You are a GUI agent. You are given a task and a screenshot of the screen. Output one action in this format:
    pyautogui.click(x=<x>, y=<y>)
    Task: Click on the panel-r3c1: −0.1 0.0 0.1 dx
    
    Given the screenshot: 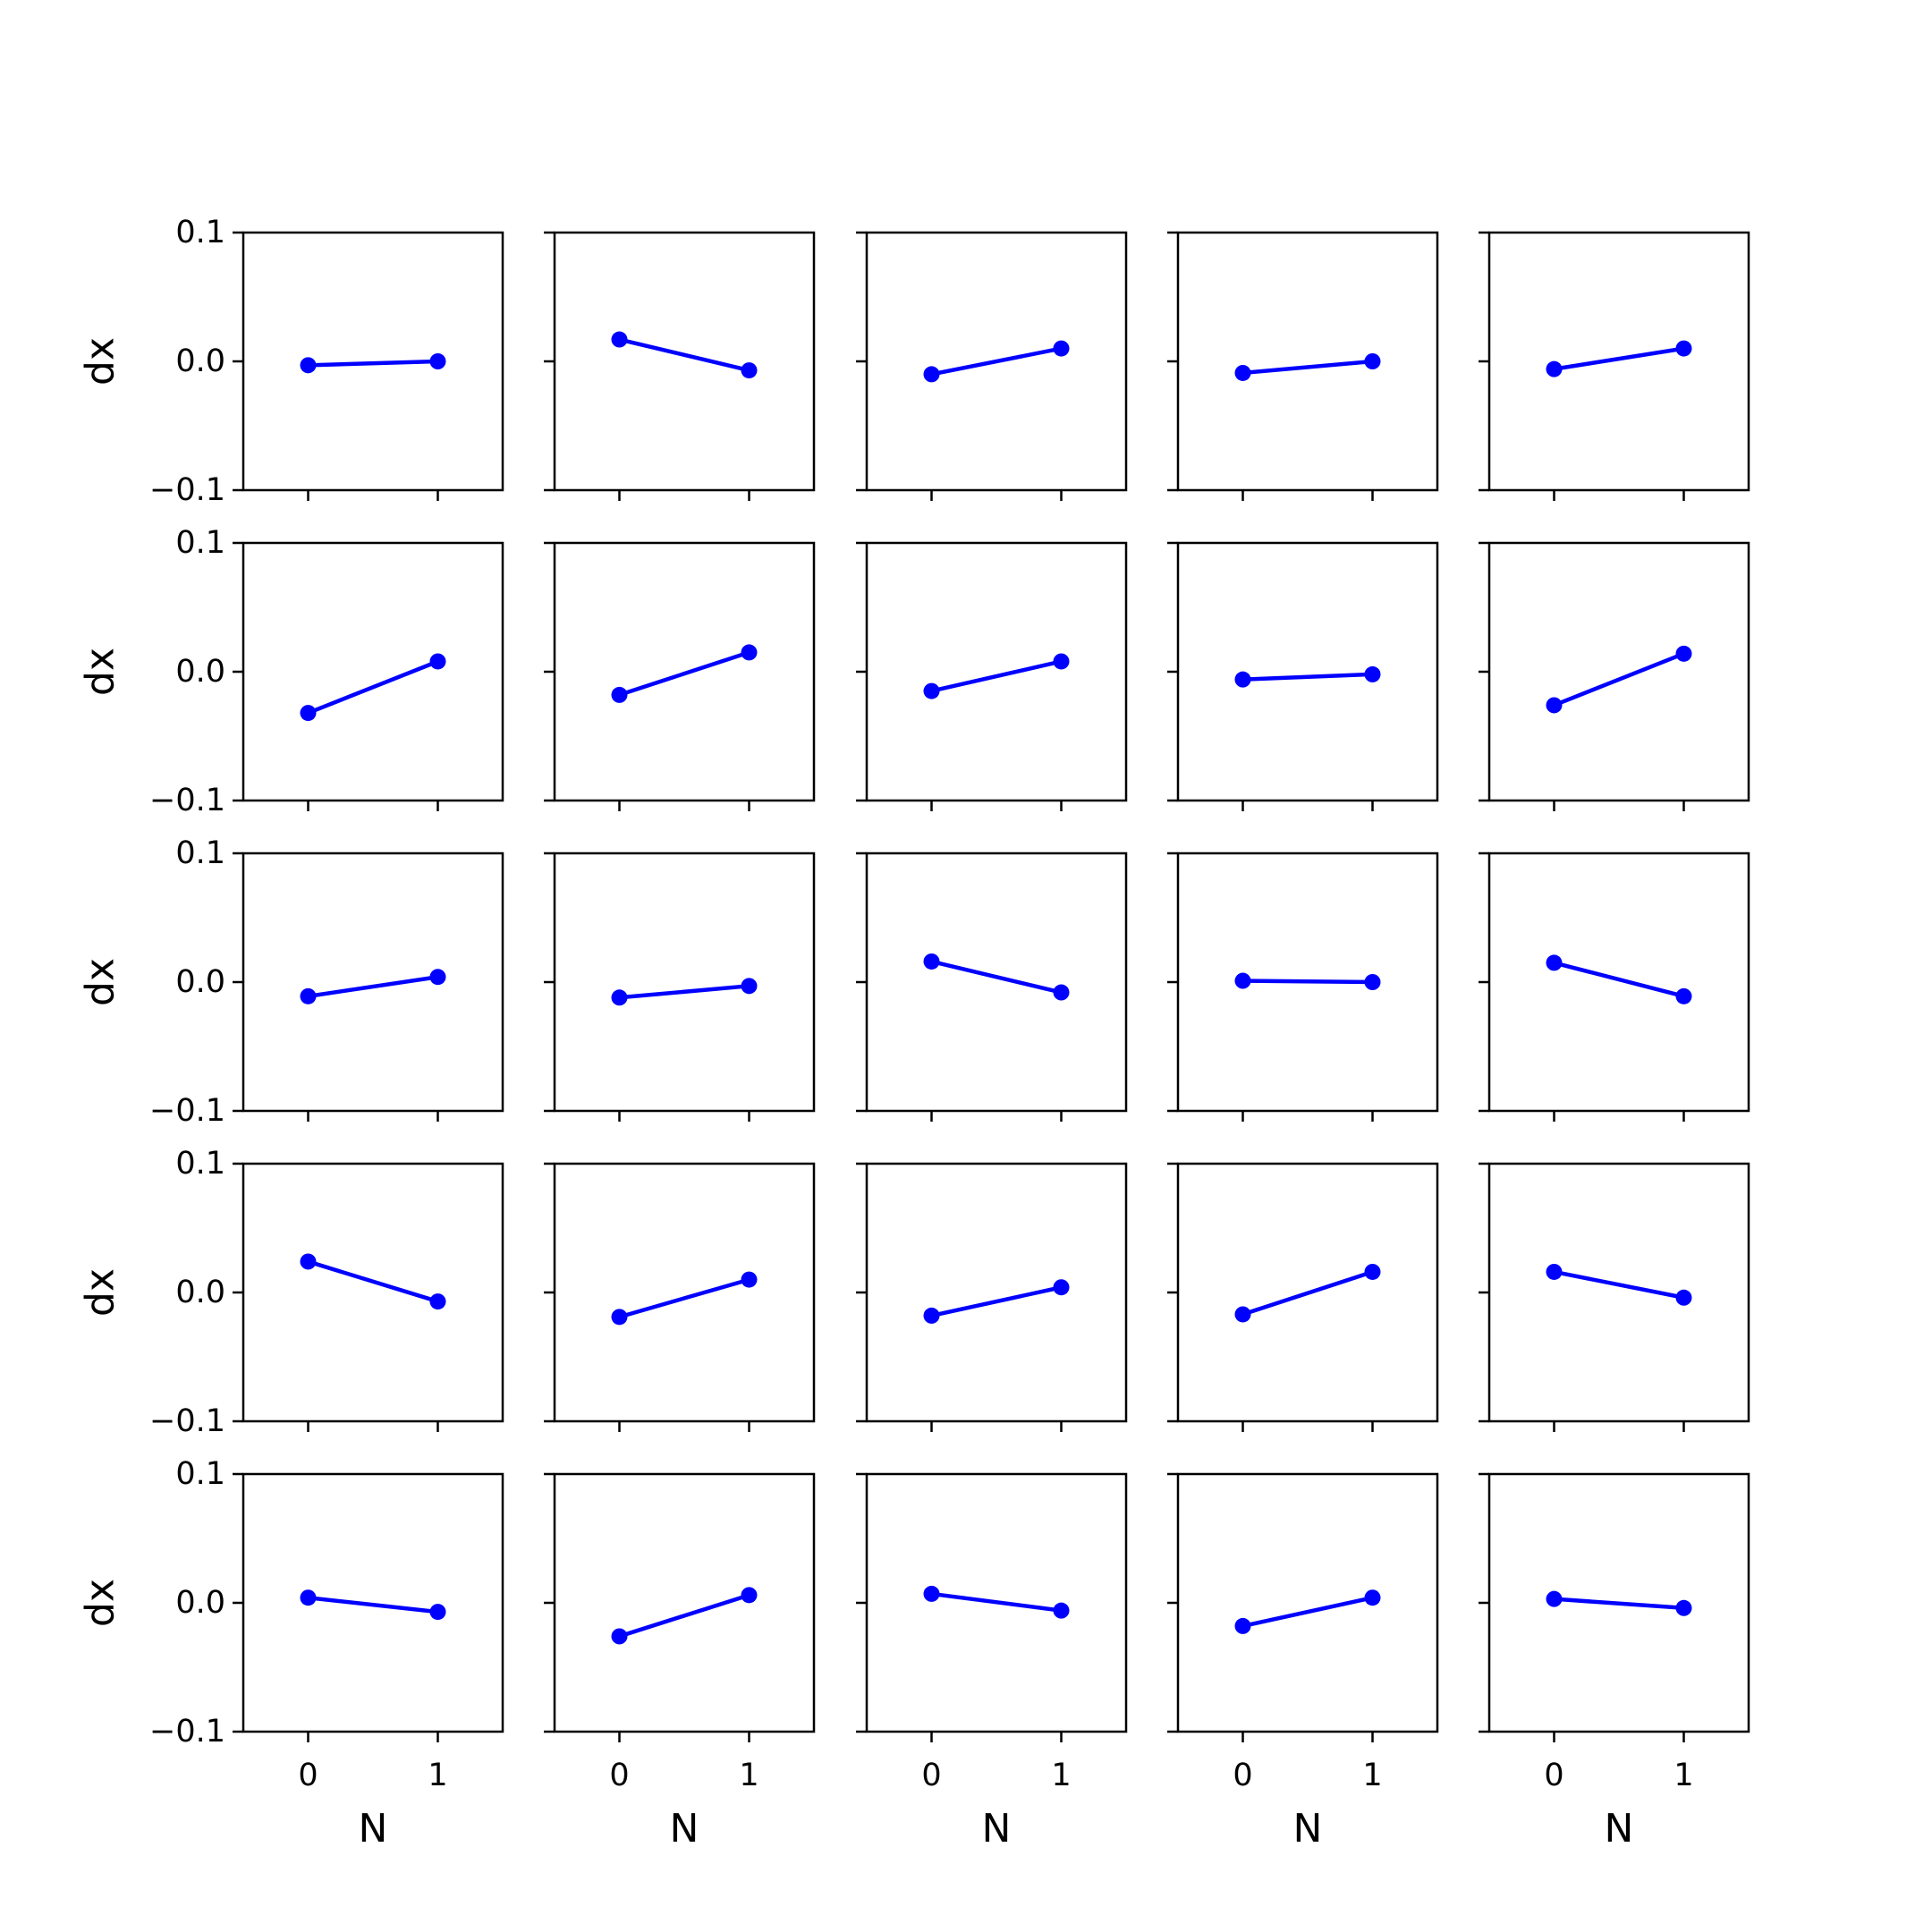 What is the action you would take?
    pyautogui.click(x=291, y=982)
    